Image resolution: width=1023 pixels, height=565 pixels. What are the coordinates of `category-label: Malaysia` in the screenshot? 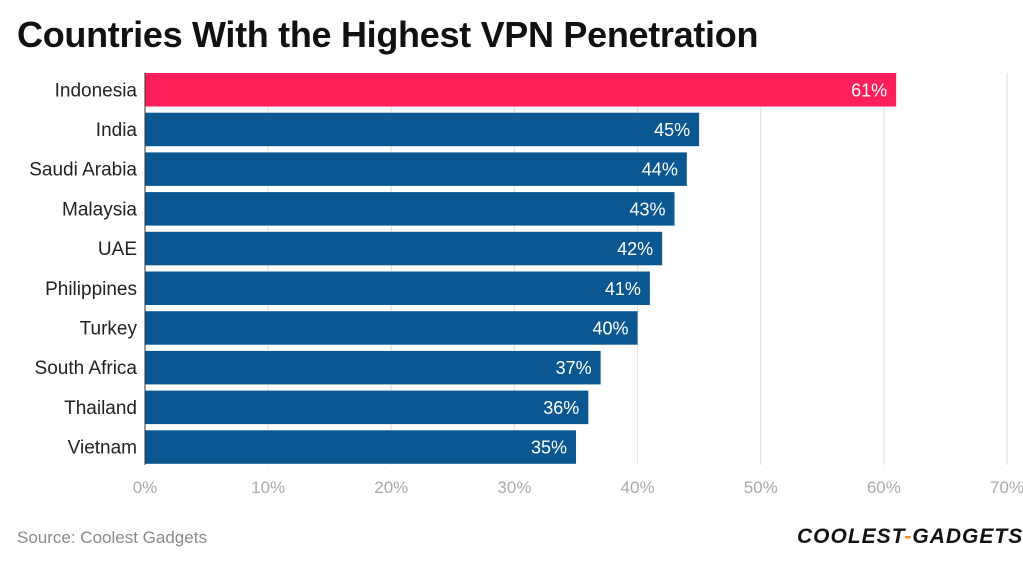 It's located at (99, 209).